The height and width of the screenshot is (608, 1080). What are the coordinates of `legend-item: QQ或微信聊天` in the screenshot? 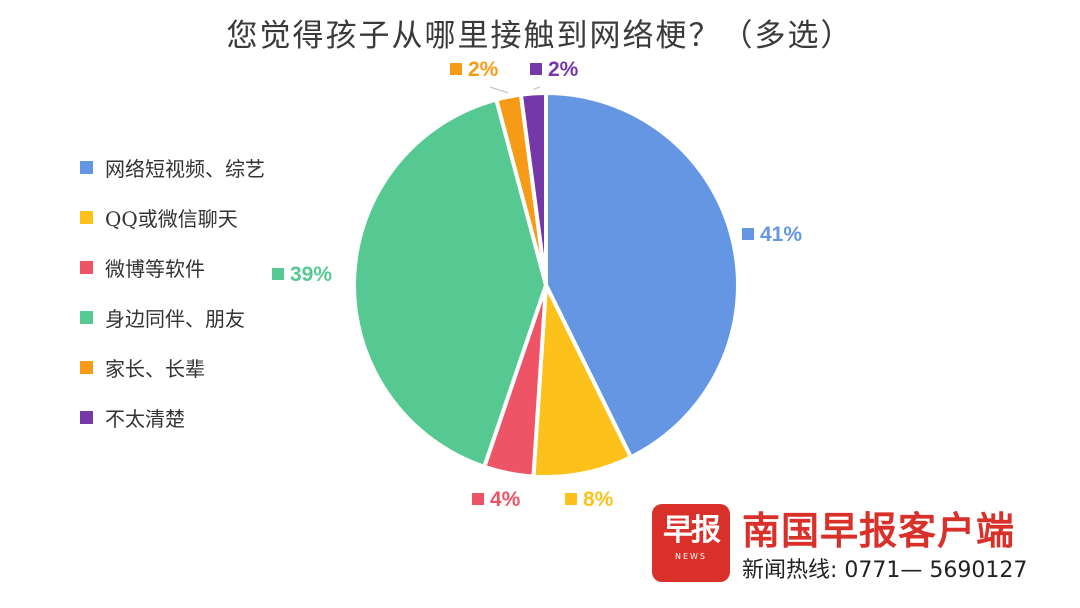 It's located at (172, 217).